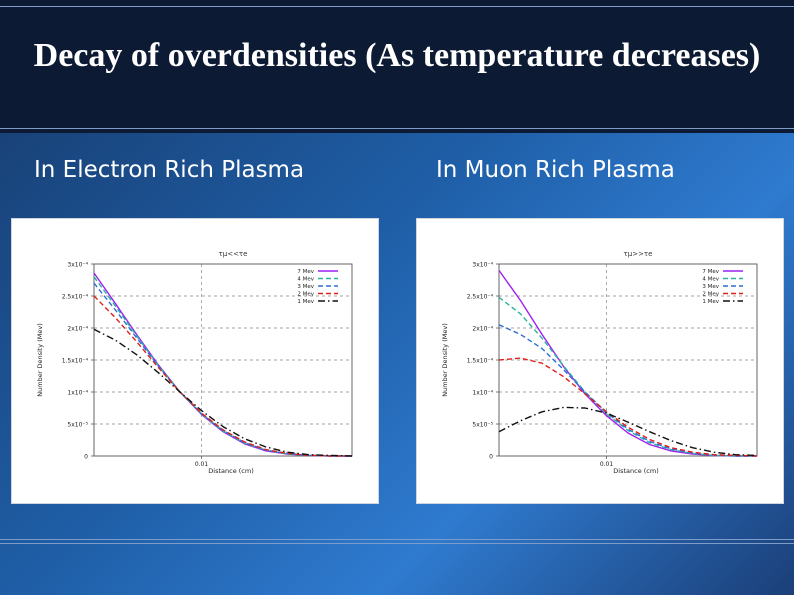  I want to click on chart-title-1: τμ>>τe, so click(638, 254).